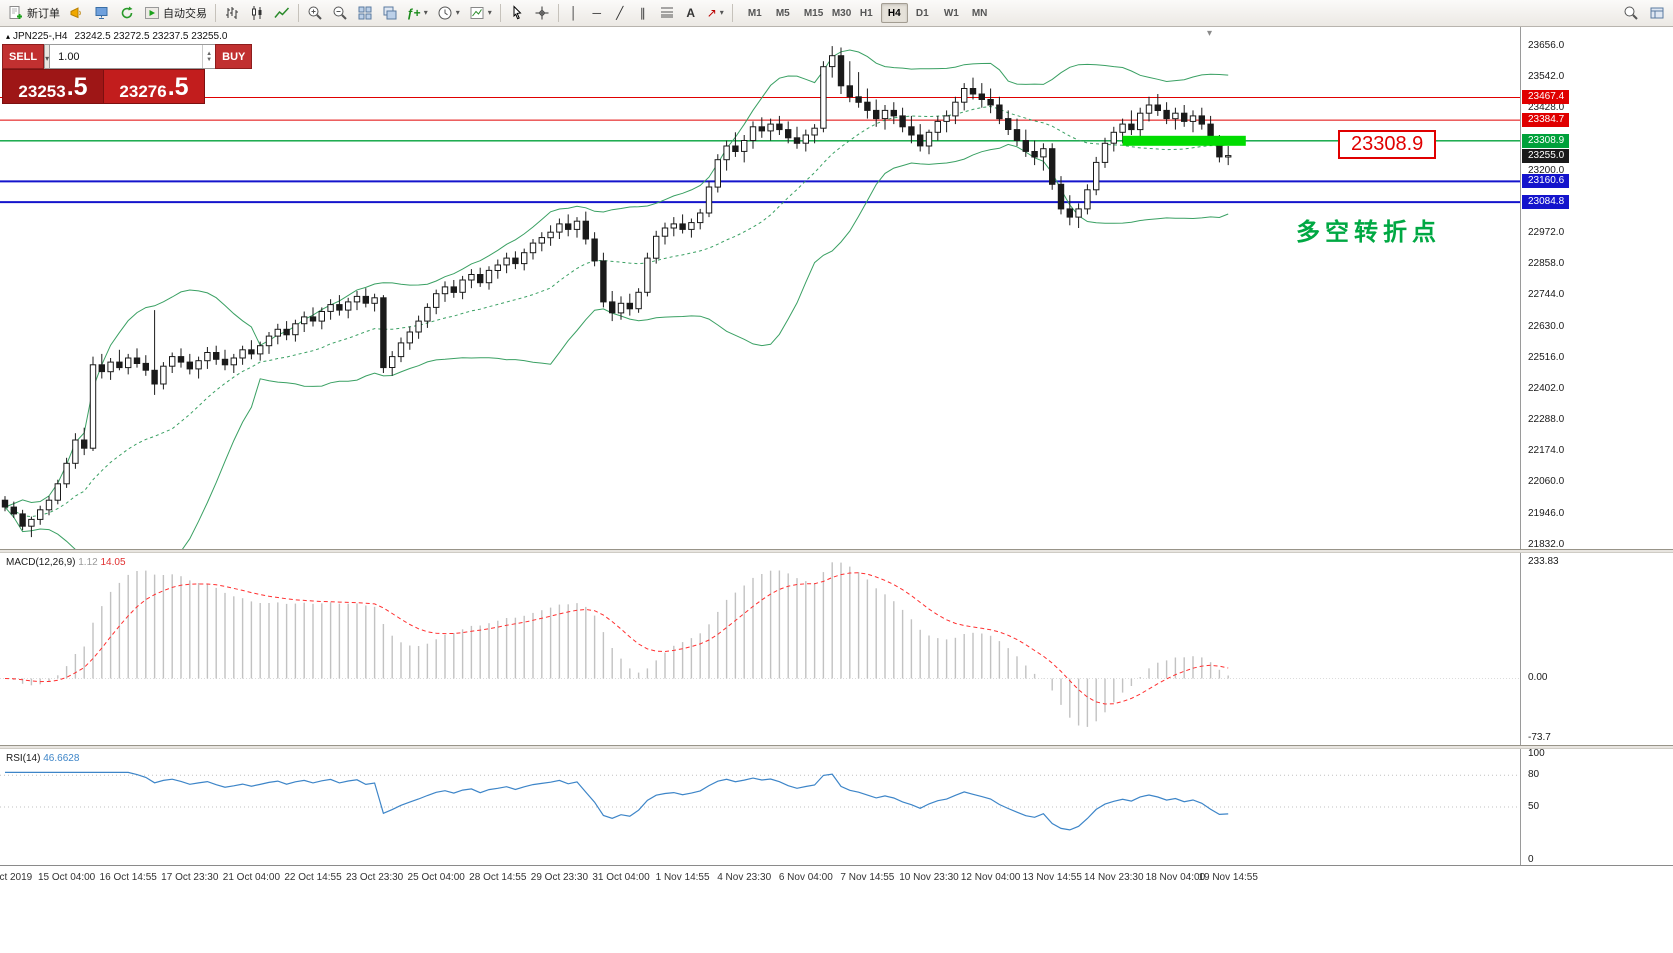  I want to click on line-chart-icon, so click(282, 12).